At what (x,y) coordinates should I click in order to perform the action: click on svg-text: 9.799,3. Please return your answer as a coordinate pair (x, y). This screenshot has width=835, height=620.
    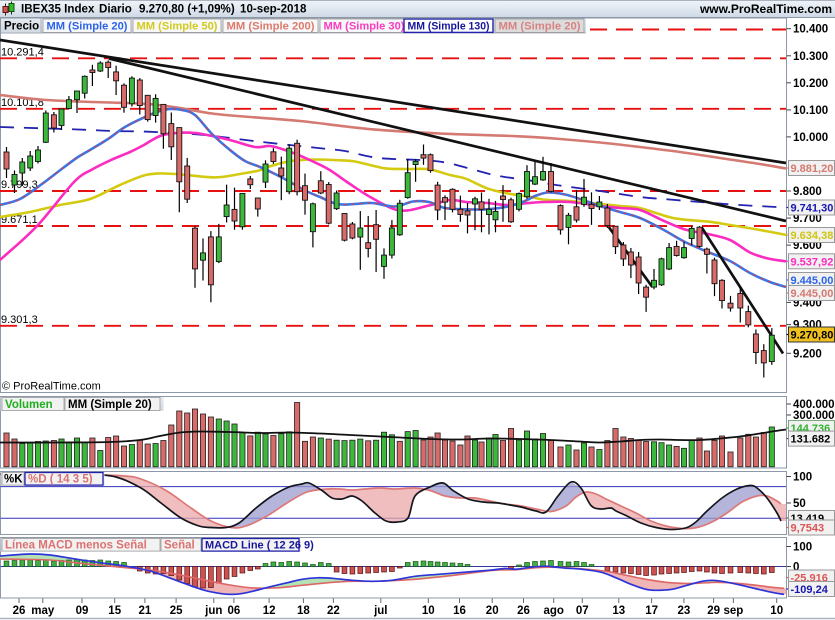
    Looking at the image, I should click on (19, 185).